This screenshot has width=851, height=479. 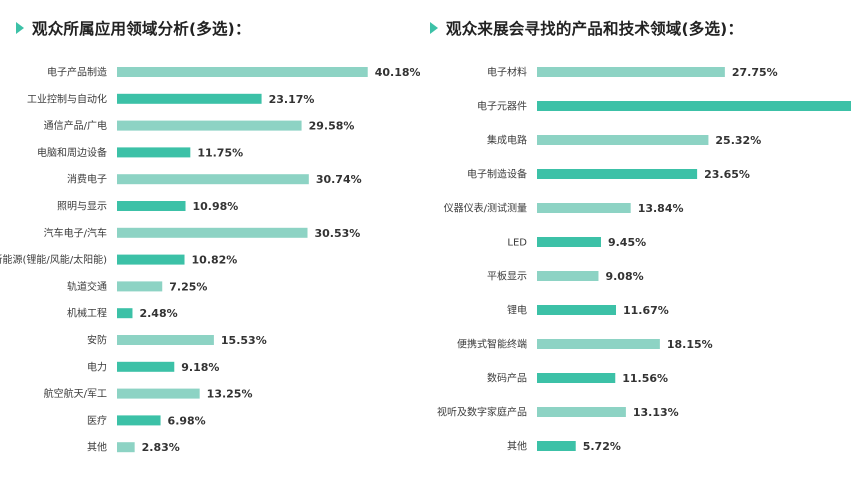 I want to click on category-label: 工业控制与自动化, so click(x=67, y=98).